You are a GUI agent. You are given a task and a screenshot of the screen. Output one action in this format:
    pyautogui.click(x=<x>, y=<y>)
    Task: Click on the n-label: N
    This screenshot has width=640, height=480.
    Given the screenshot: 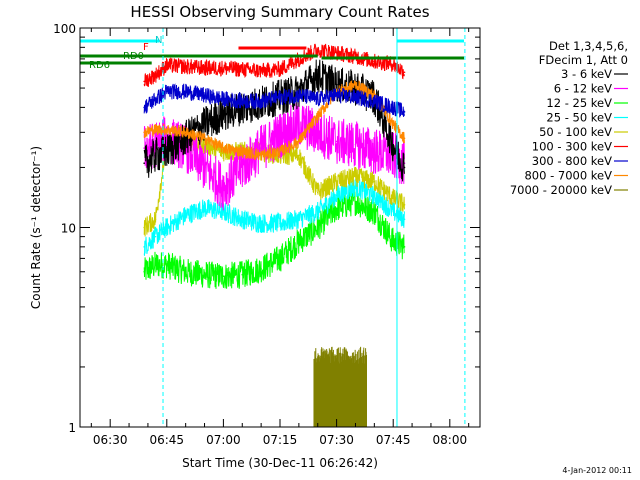 What is the action you would take?
    pyautogui.click(x=158, y=40)
    